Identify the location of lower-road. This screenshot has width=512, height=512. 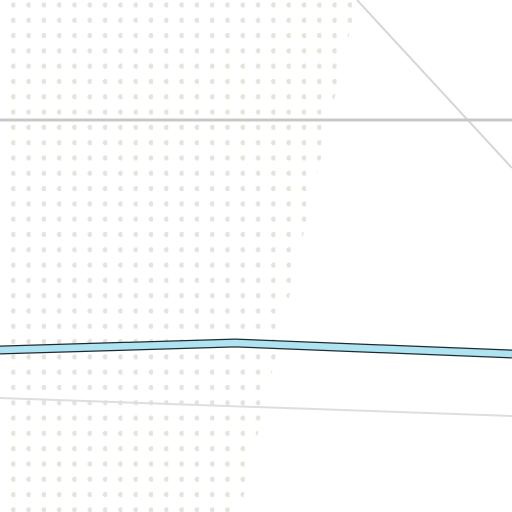
(256, 407).